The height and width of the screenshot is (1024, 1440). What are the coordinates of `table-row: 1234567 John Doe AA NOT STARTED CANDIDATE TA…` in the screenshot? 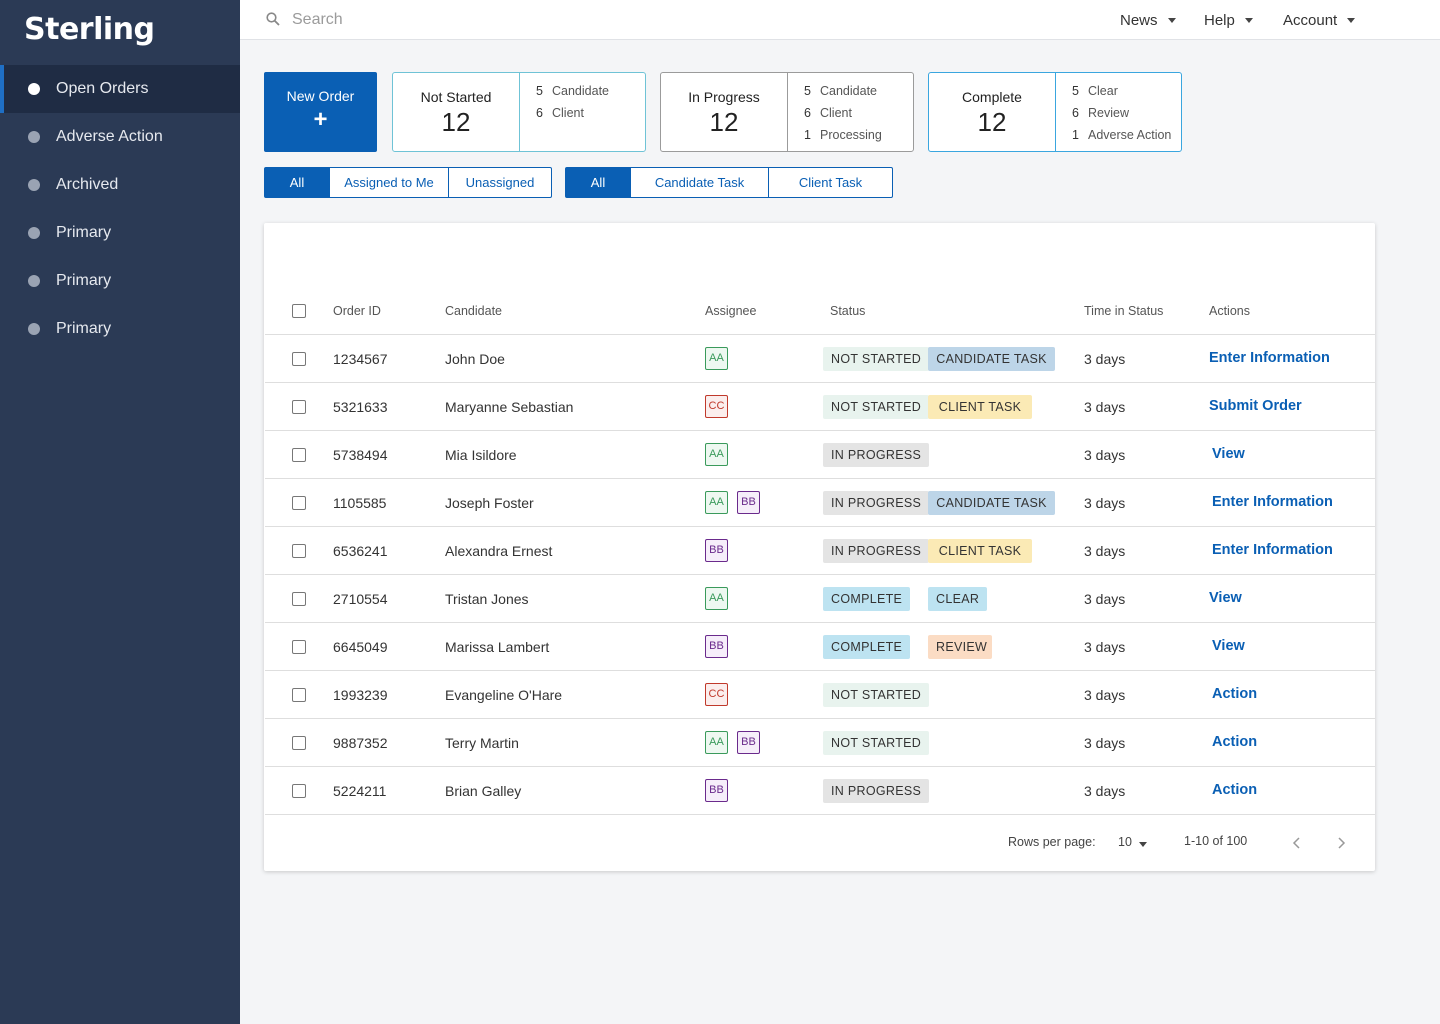 It's located at (820, 359).